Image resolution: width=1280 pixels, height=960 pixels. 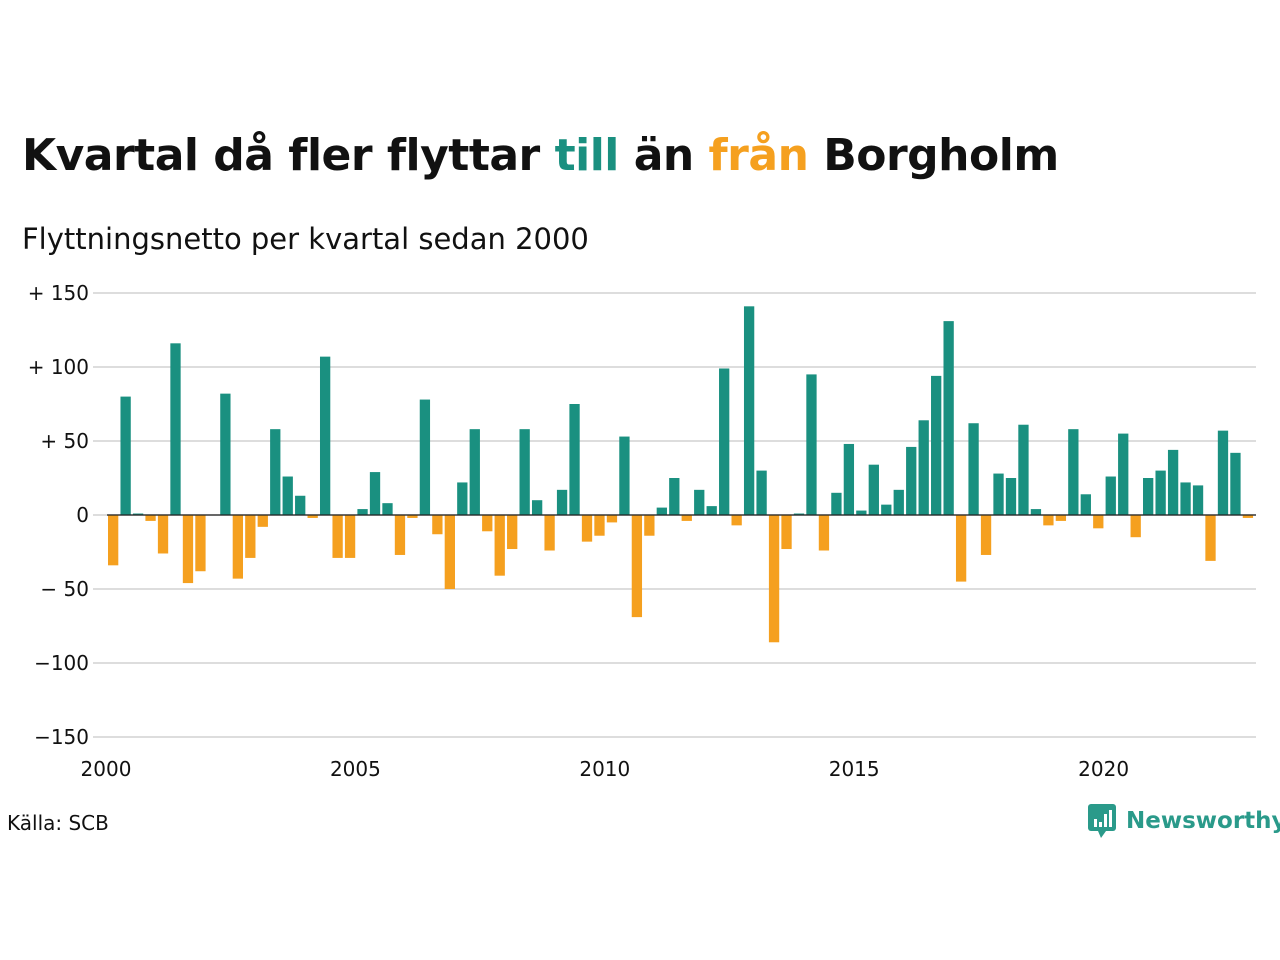 What do you see at coordinates (1103, 769) in the screenshot?
I see `x-tick-label: 2020` at bounding box center [1103, 769].